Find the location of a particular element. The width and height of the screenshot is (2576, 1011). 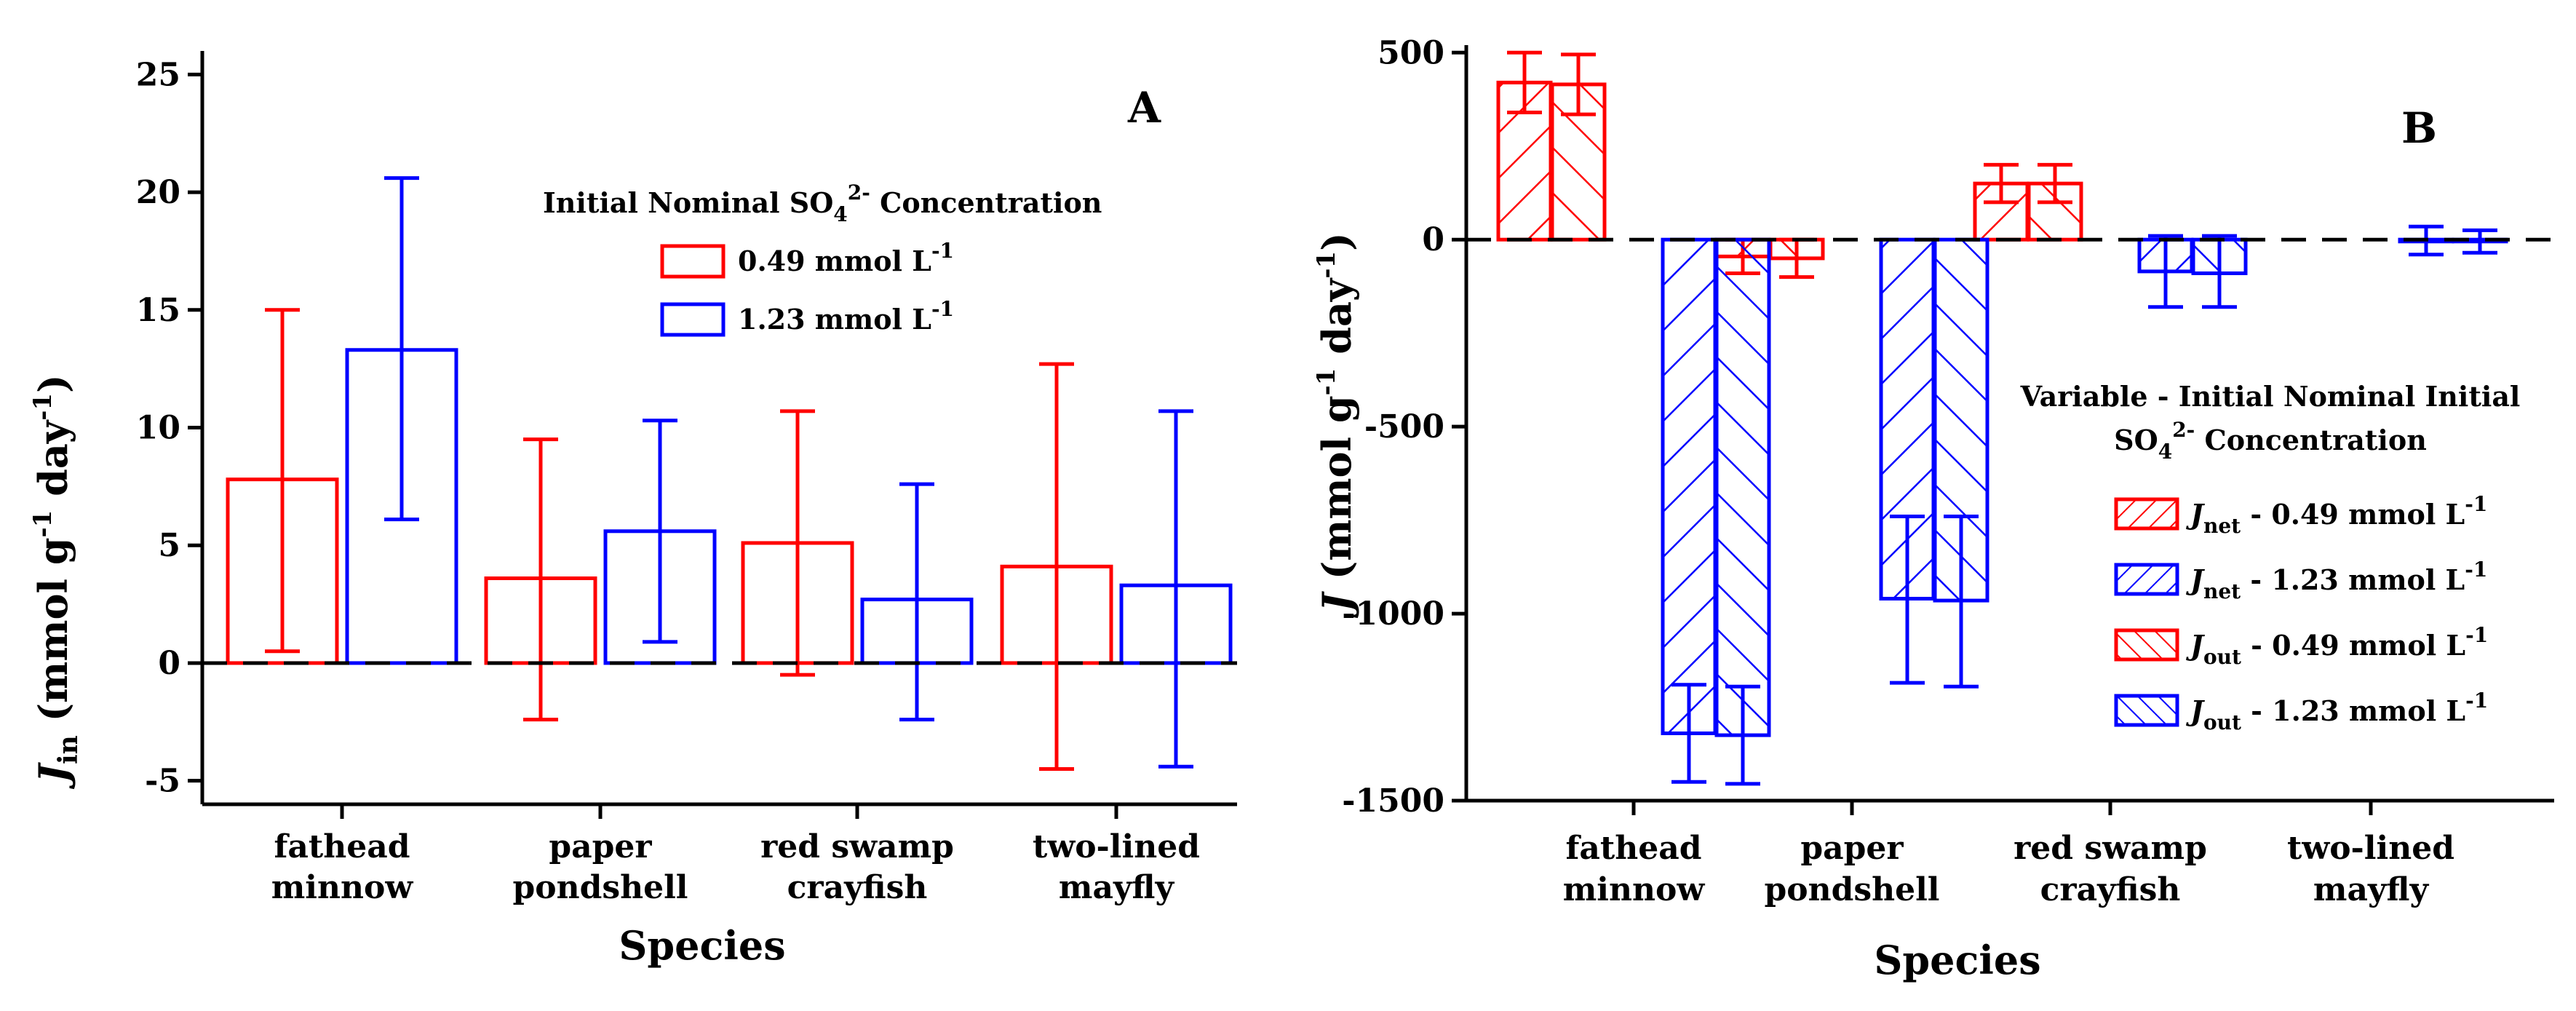

legend-label-jnet-123: Jnet - 1.23 mmol L-1 is located at coordinates (2336, 580).